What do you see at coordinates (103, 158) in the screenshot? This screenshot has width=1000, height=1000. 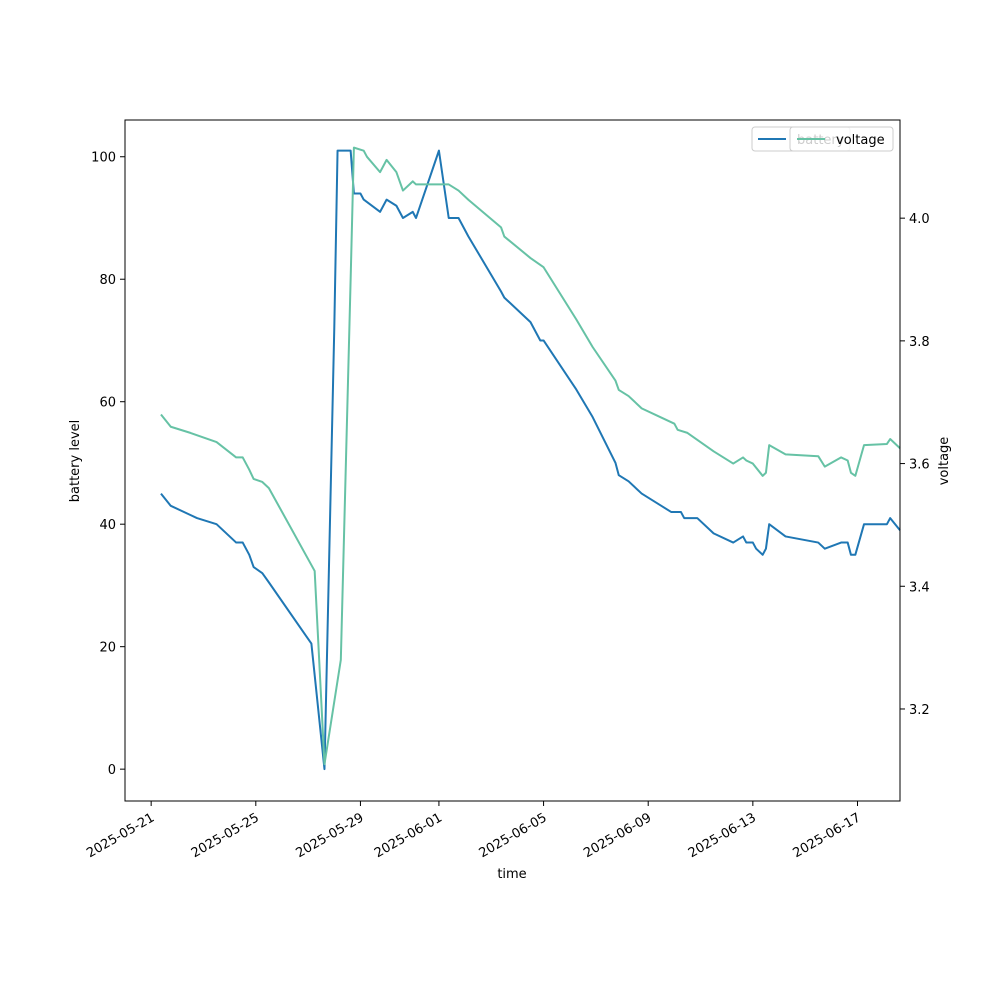 I see `y-tick-label: 100` at bounding box center [103, 158].